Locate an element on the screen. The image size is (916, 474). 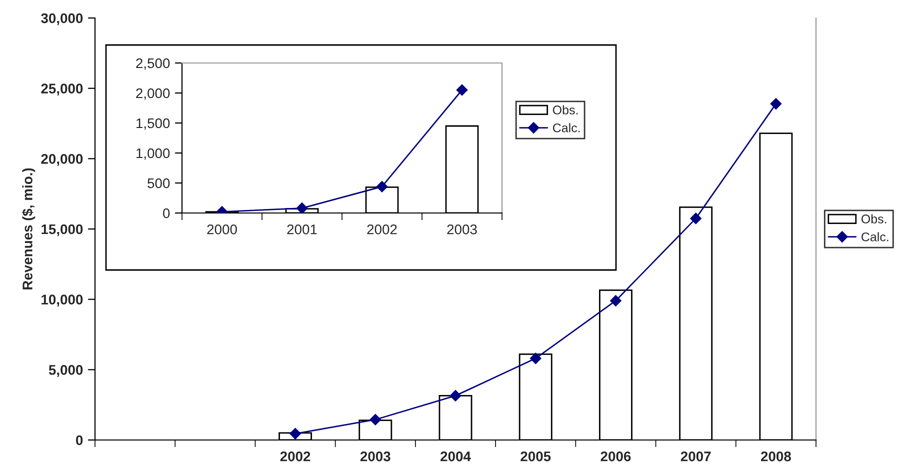
x-tick-label: 2000 is located at coordinates (222, 229).